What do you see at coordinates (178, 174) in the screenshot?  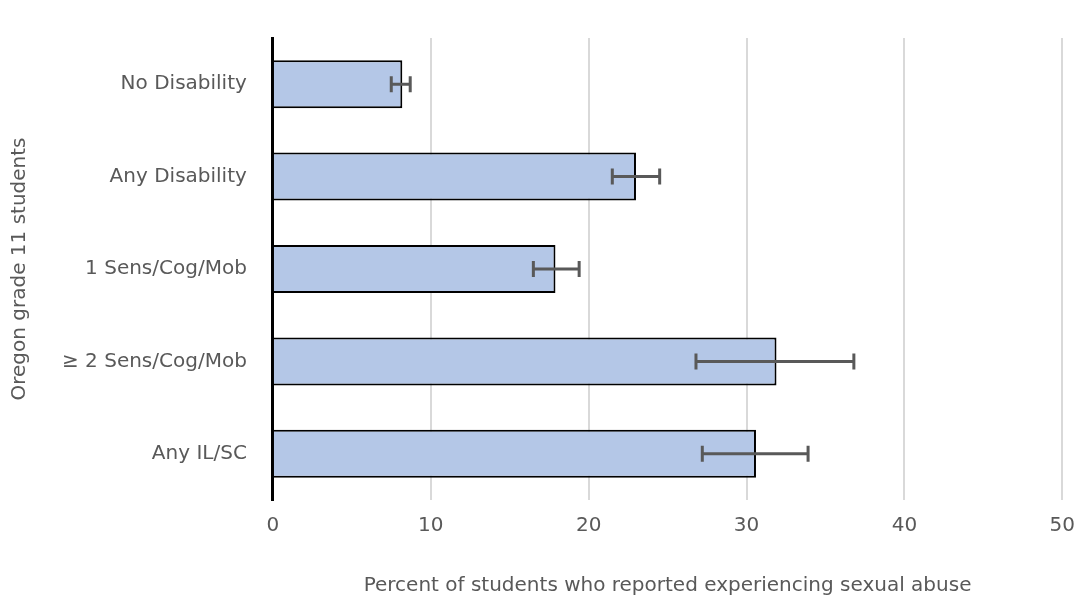 I see `y-tick-label: Any Disability` at bounding box center [178, 174].